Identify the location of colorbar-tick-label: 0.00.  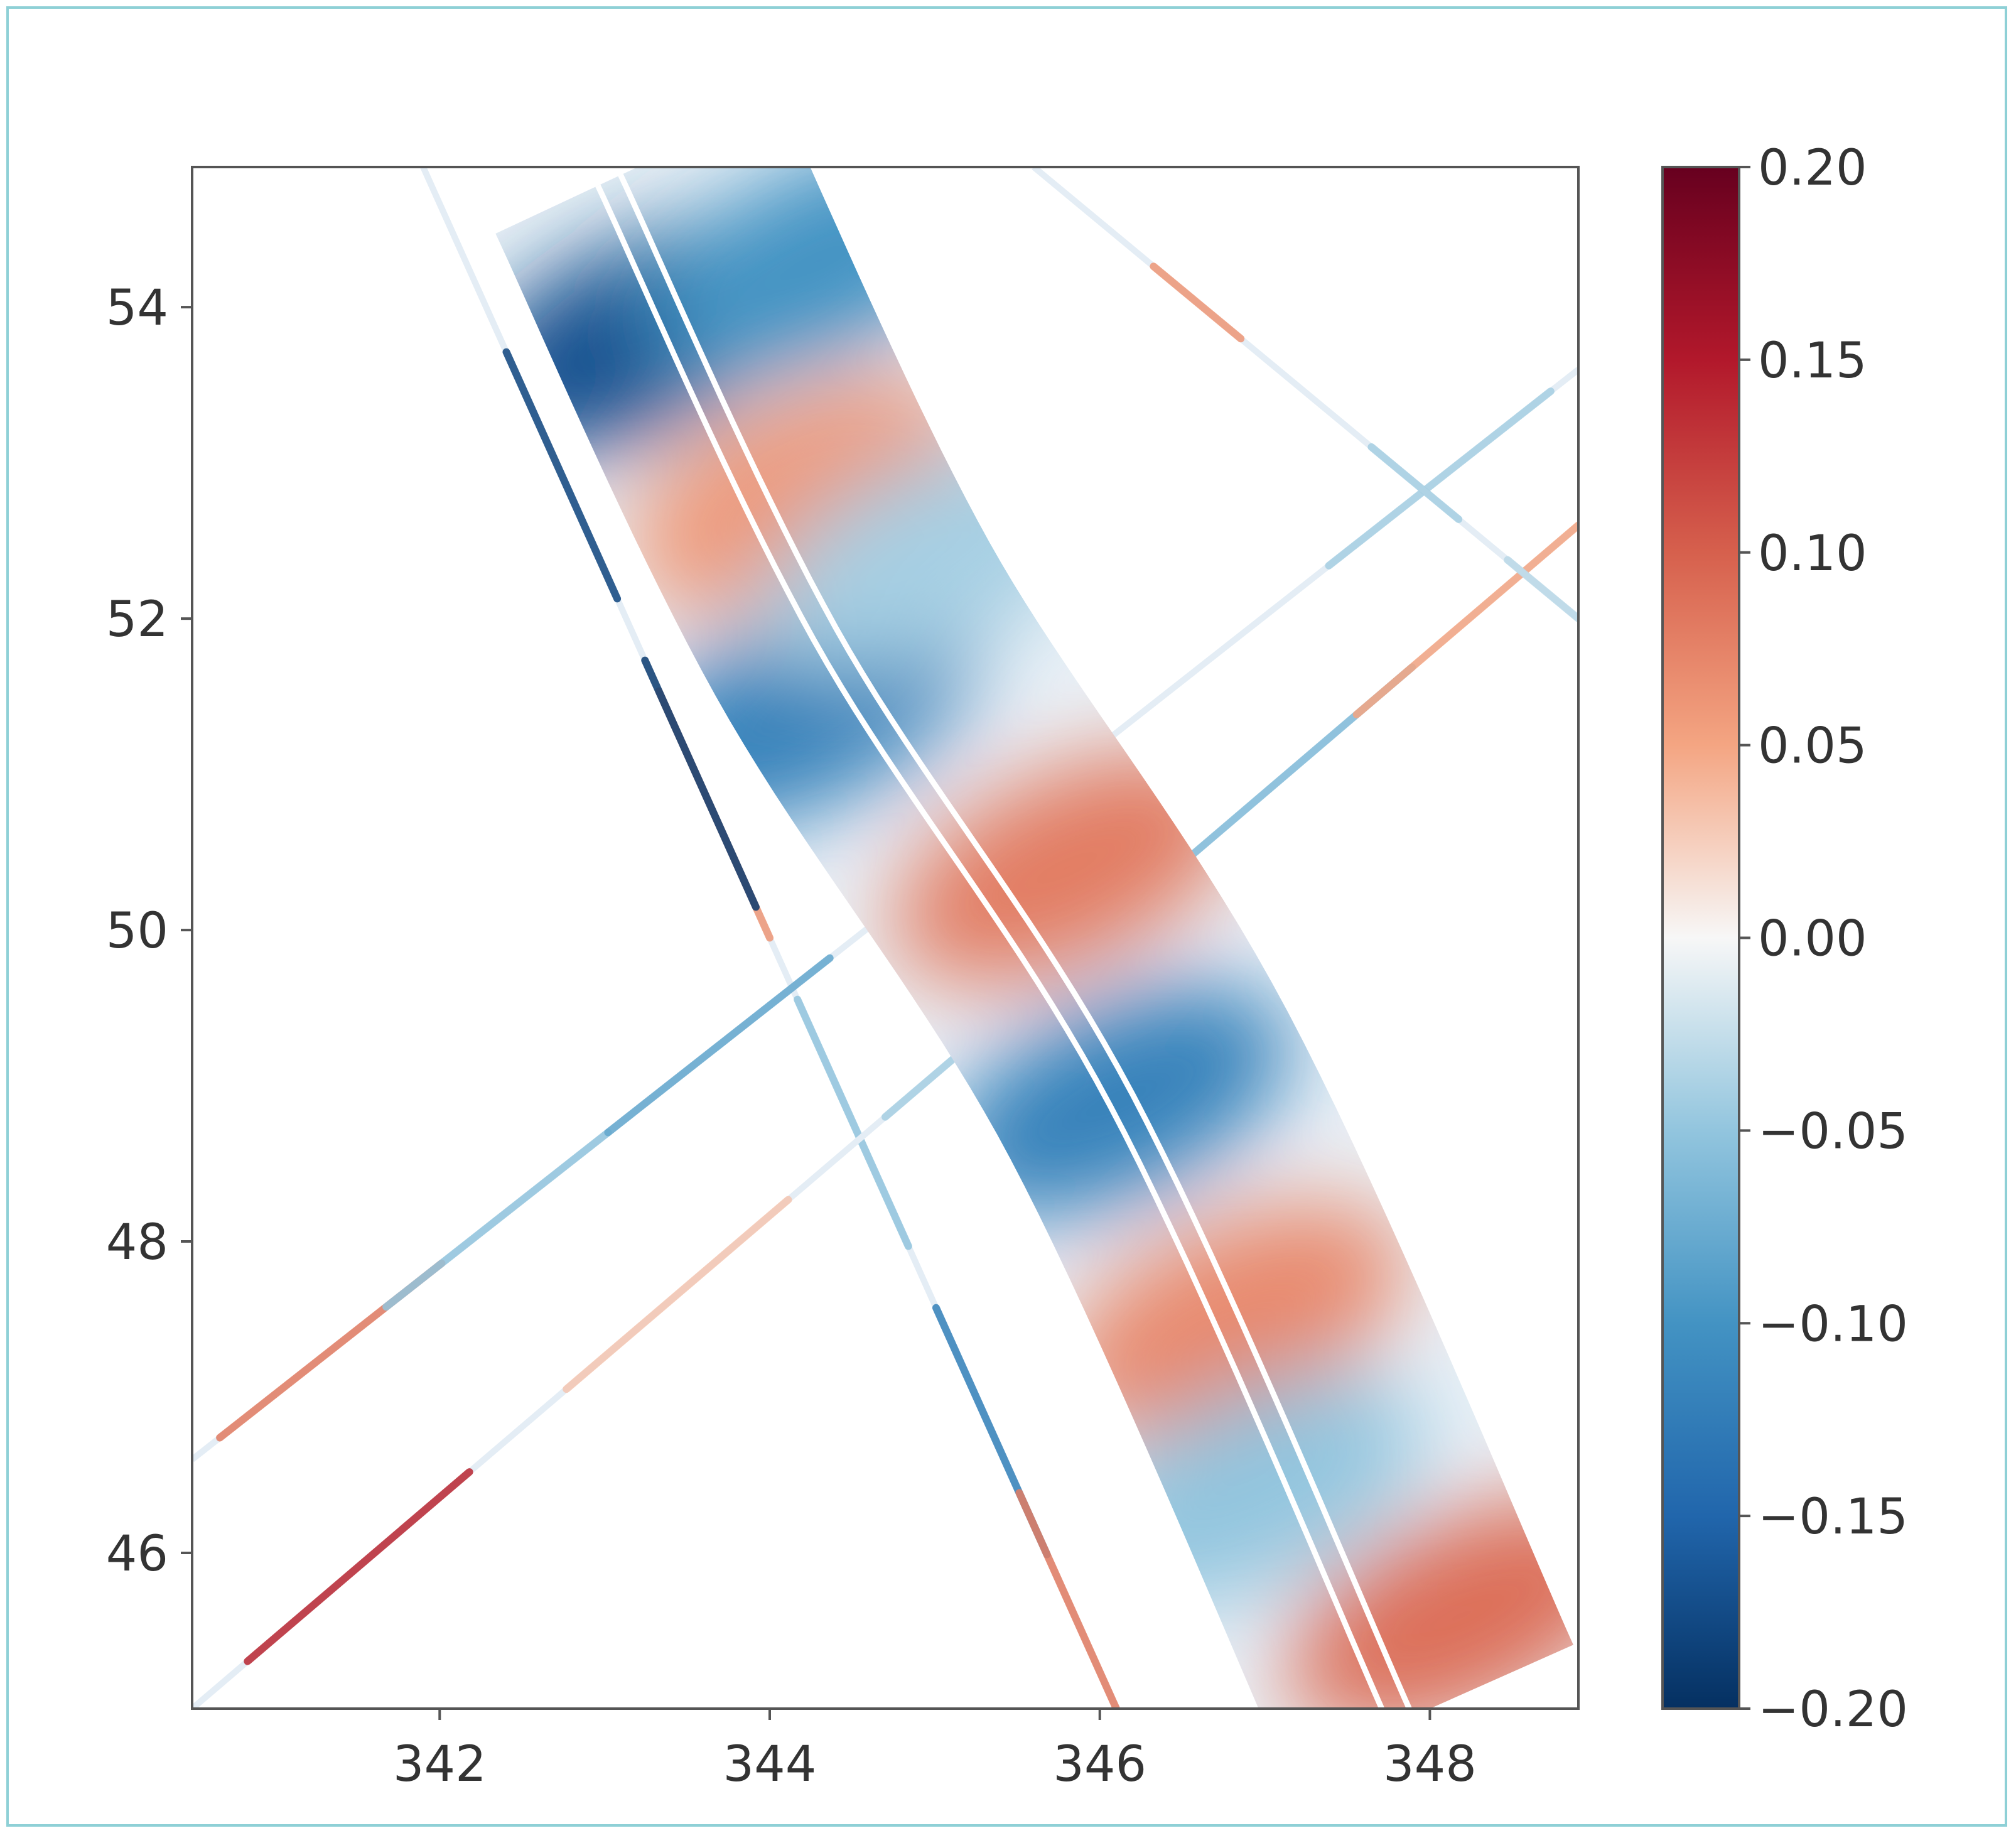
(1812, 939).